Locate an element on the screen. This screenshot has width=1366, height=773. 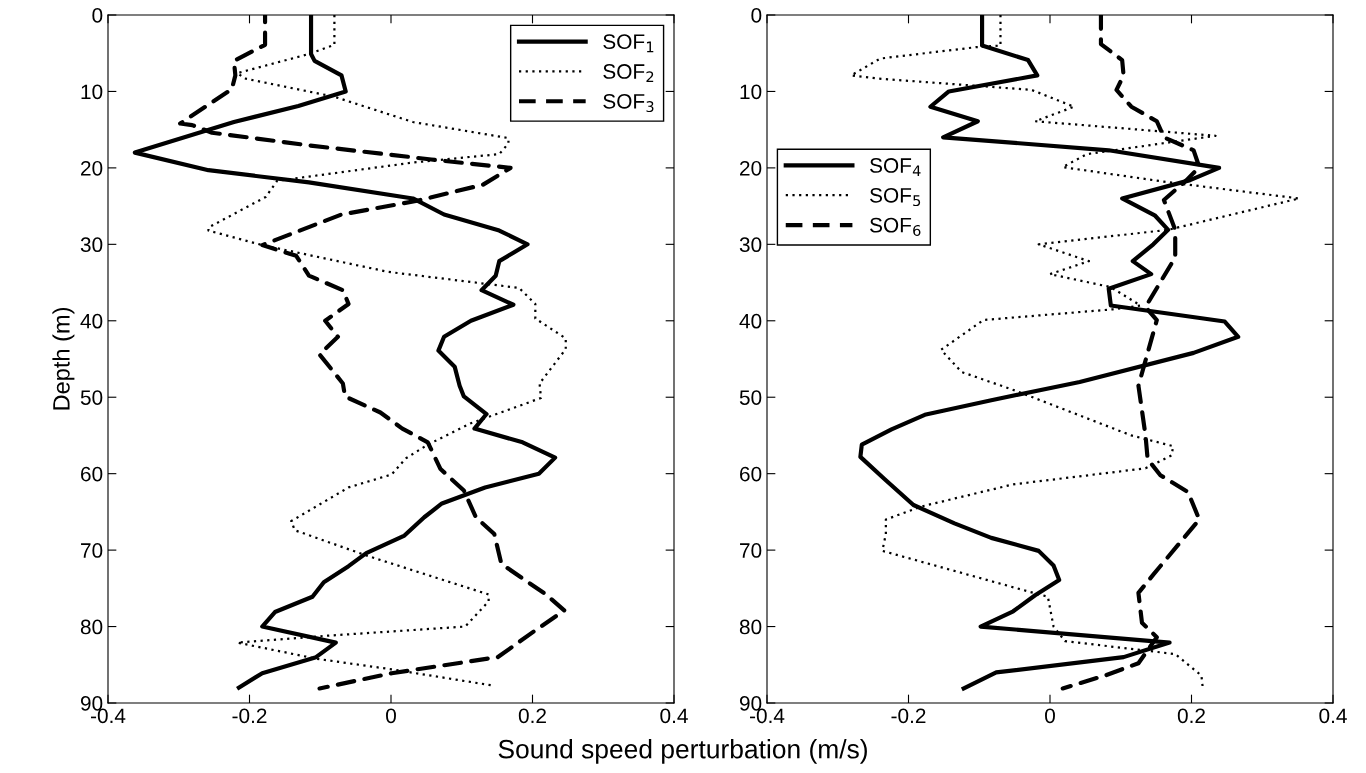
x-axis-title: Sound speed perturbation (m/s) is located at coordinates (682, 751).